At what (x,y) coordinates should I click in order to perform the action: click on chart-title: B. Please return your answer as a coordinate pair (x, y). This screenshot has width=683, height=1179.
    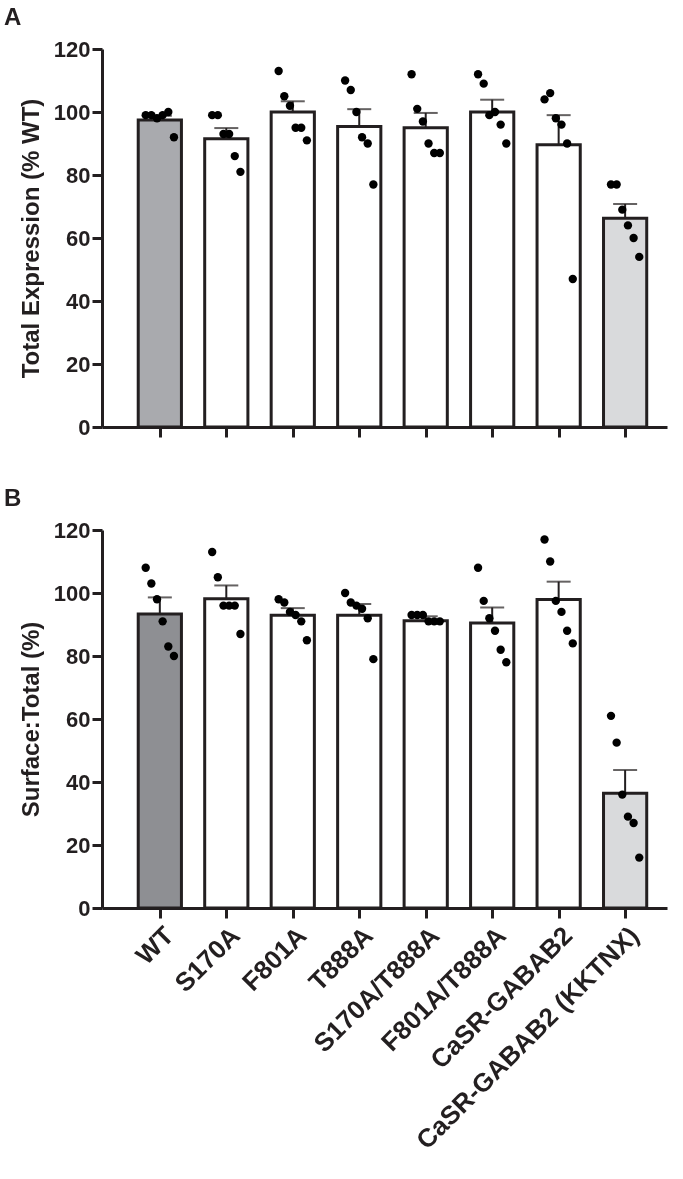
    Looking at the image, I should click on (13, 497).